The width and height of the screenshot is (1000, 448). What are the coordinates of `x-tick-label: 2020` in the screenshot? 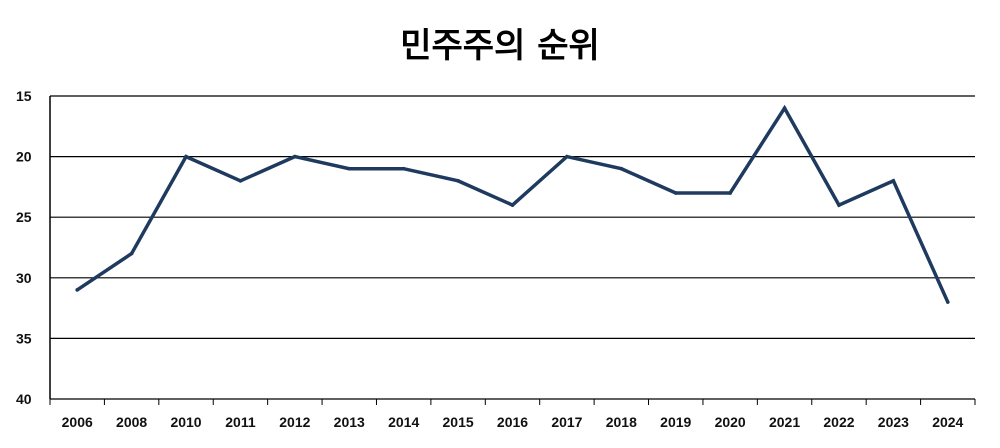 It's located at (730, 422).